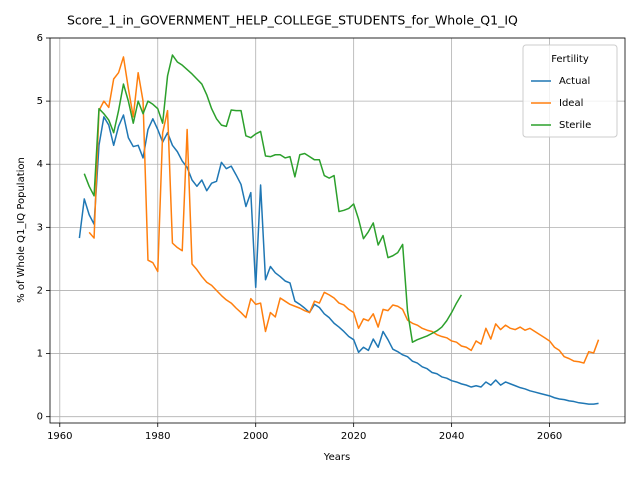 The width and height of the screenshot is (640, 480). I want to click on x-tick-label: 1980, so click(157, 436).